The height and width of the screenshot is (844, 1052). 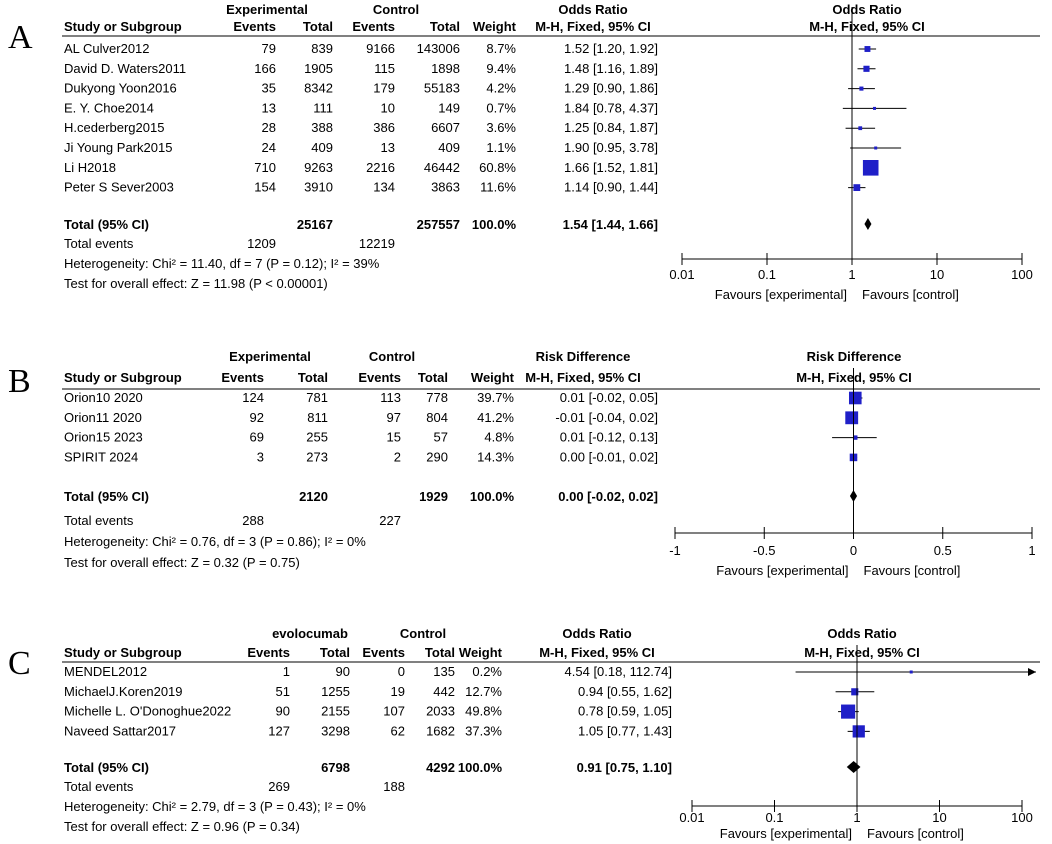 I want to click on total-2: 3863, so click(x=445, y=187).